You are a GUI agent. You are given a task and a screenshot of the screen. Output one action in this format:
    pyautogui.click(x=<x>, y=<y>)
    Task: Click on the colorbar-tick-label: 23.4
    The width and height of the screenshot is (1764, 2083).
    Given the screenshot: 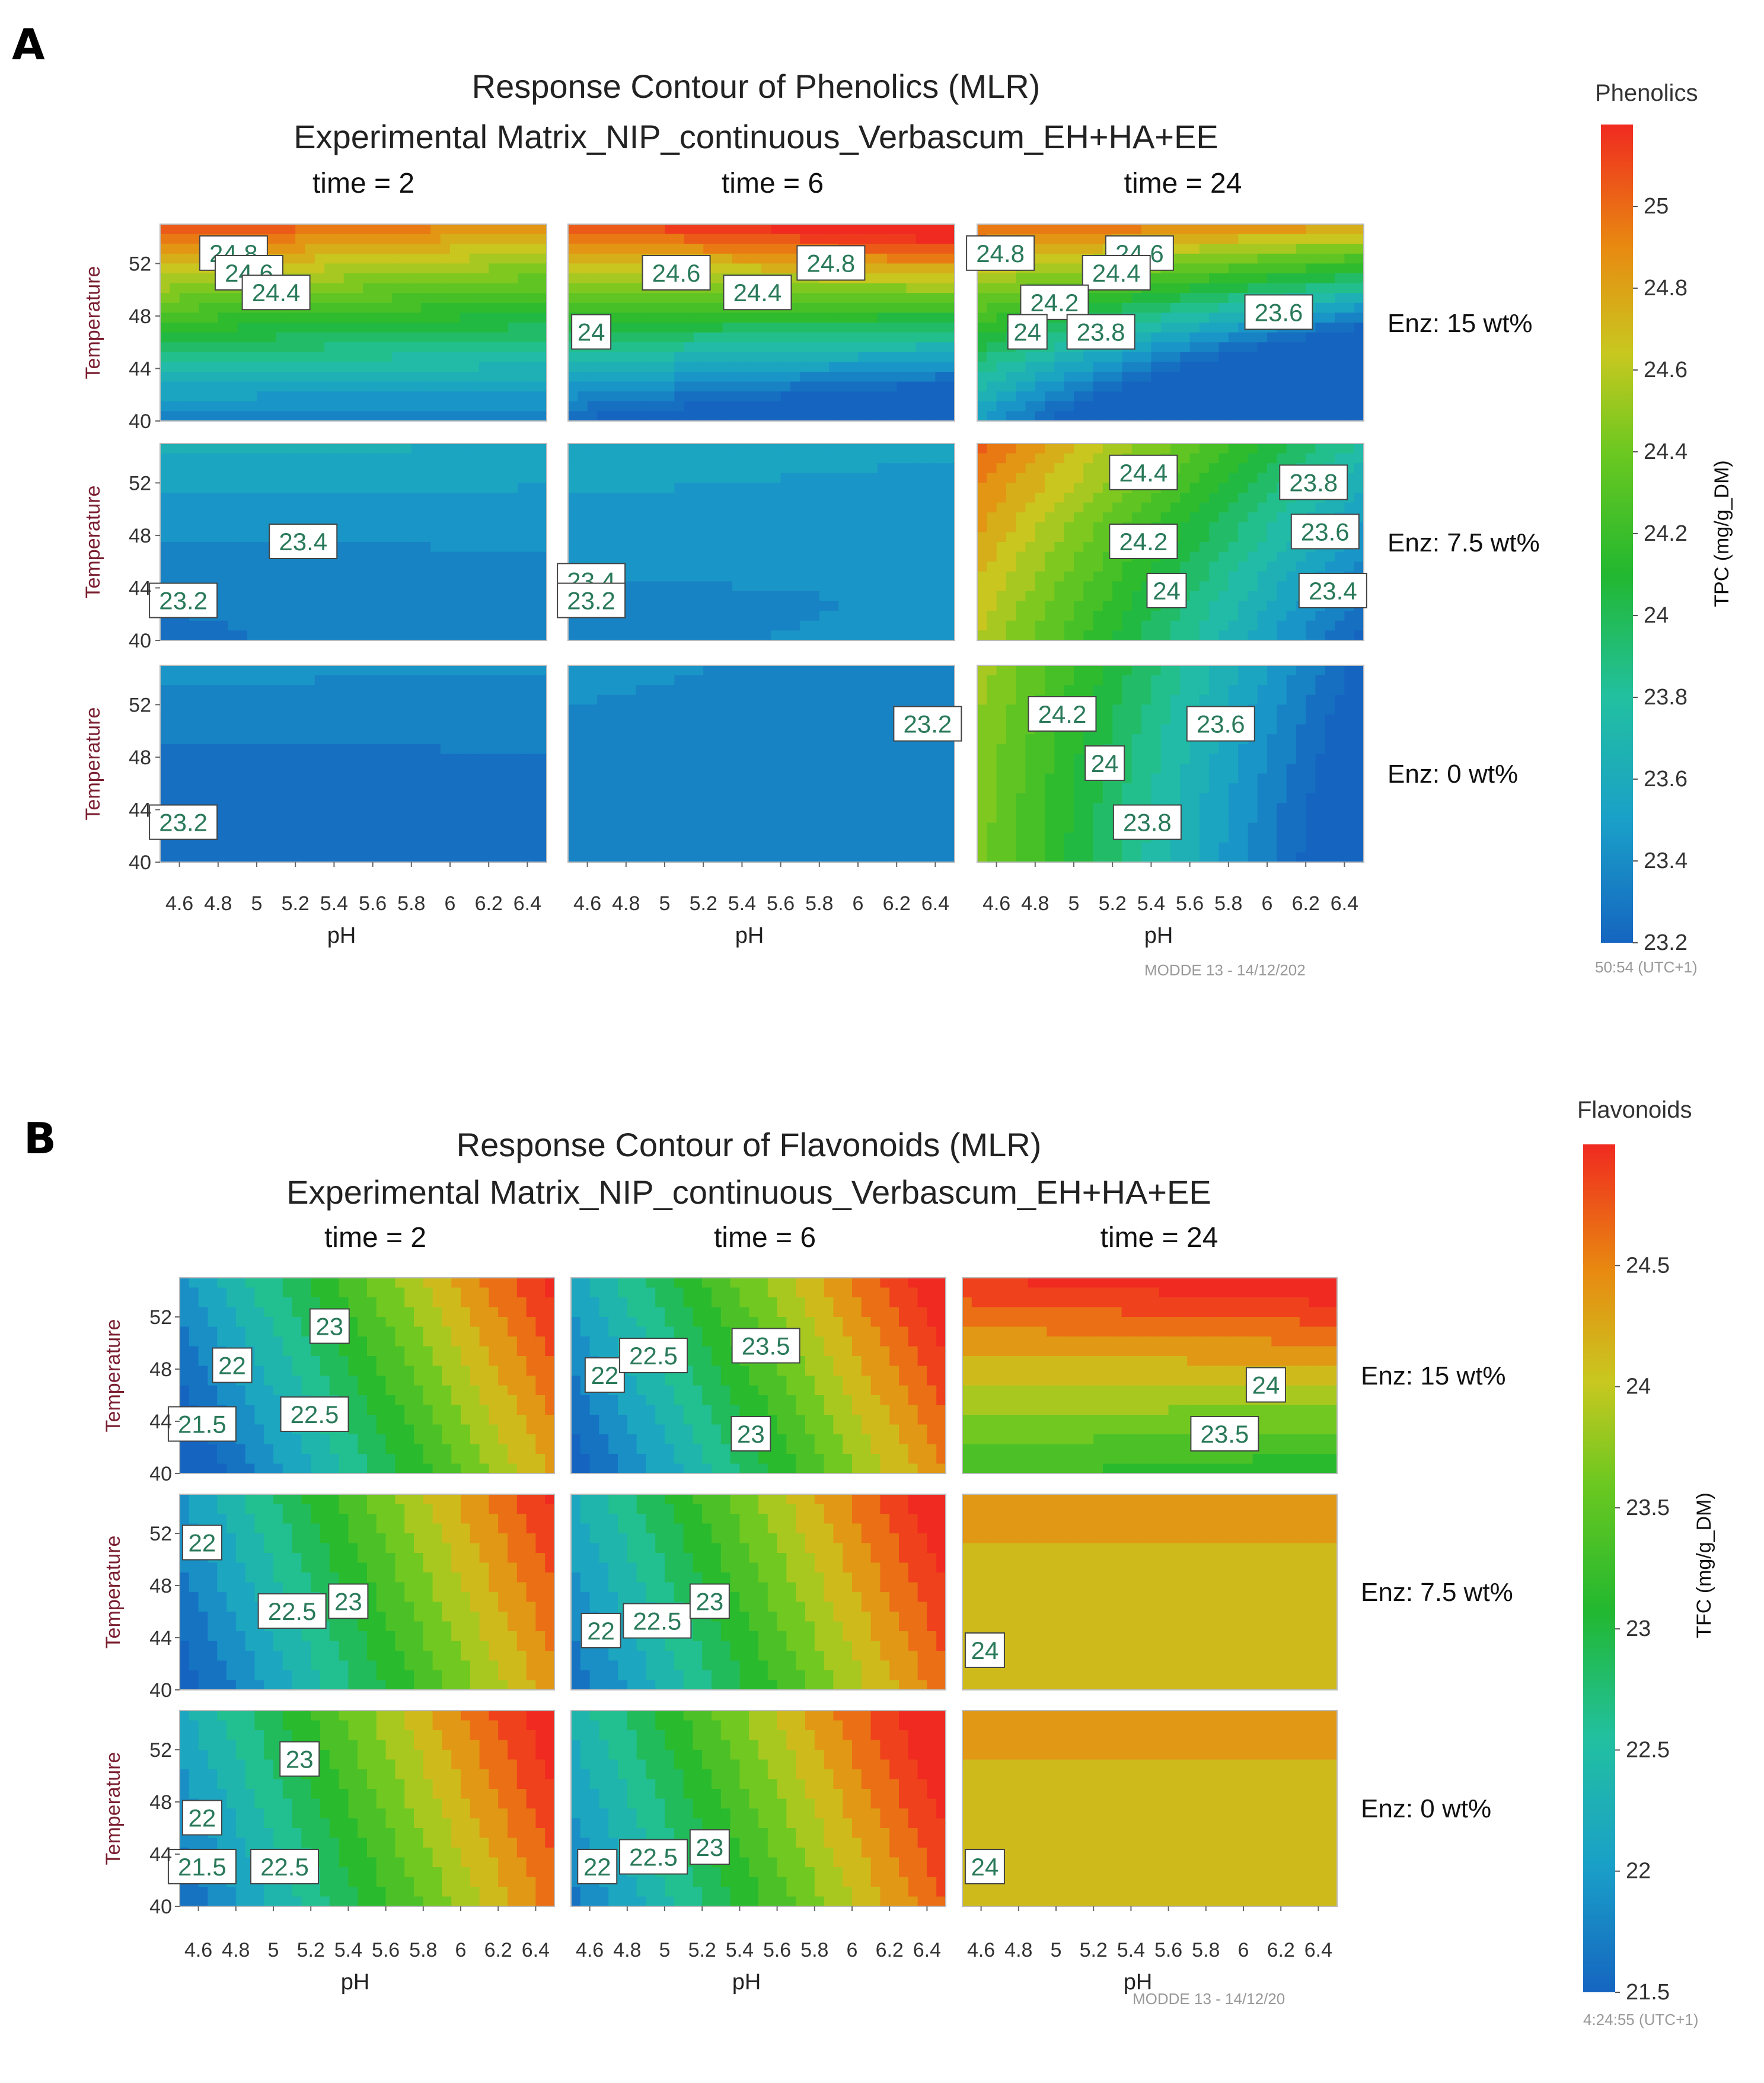 What is the action you would take?
    pyautogui.click(x=1666, y=860)
    